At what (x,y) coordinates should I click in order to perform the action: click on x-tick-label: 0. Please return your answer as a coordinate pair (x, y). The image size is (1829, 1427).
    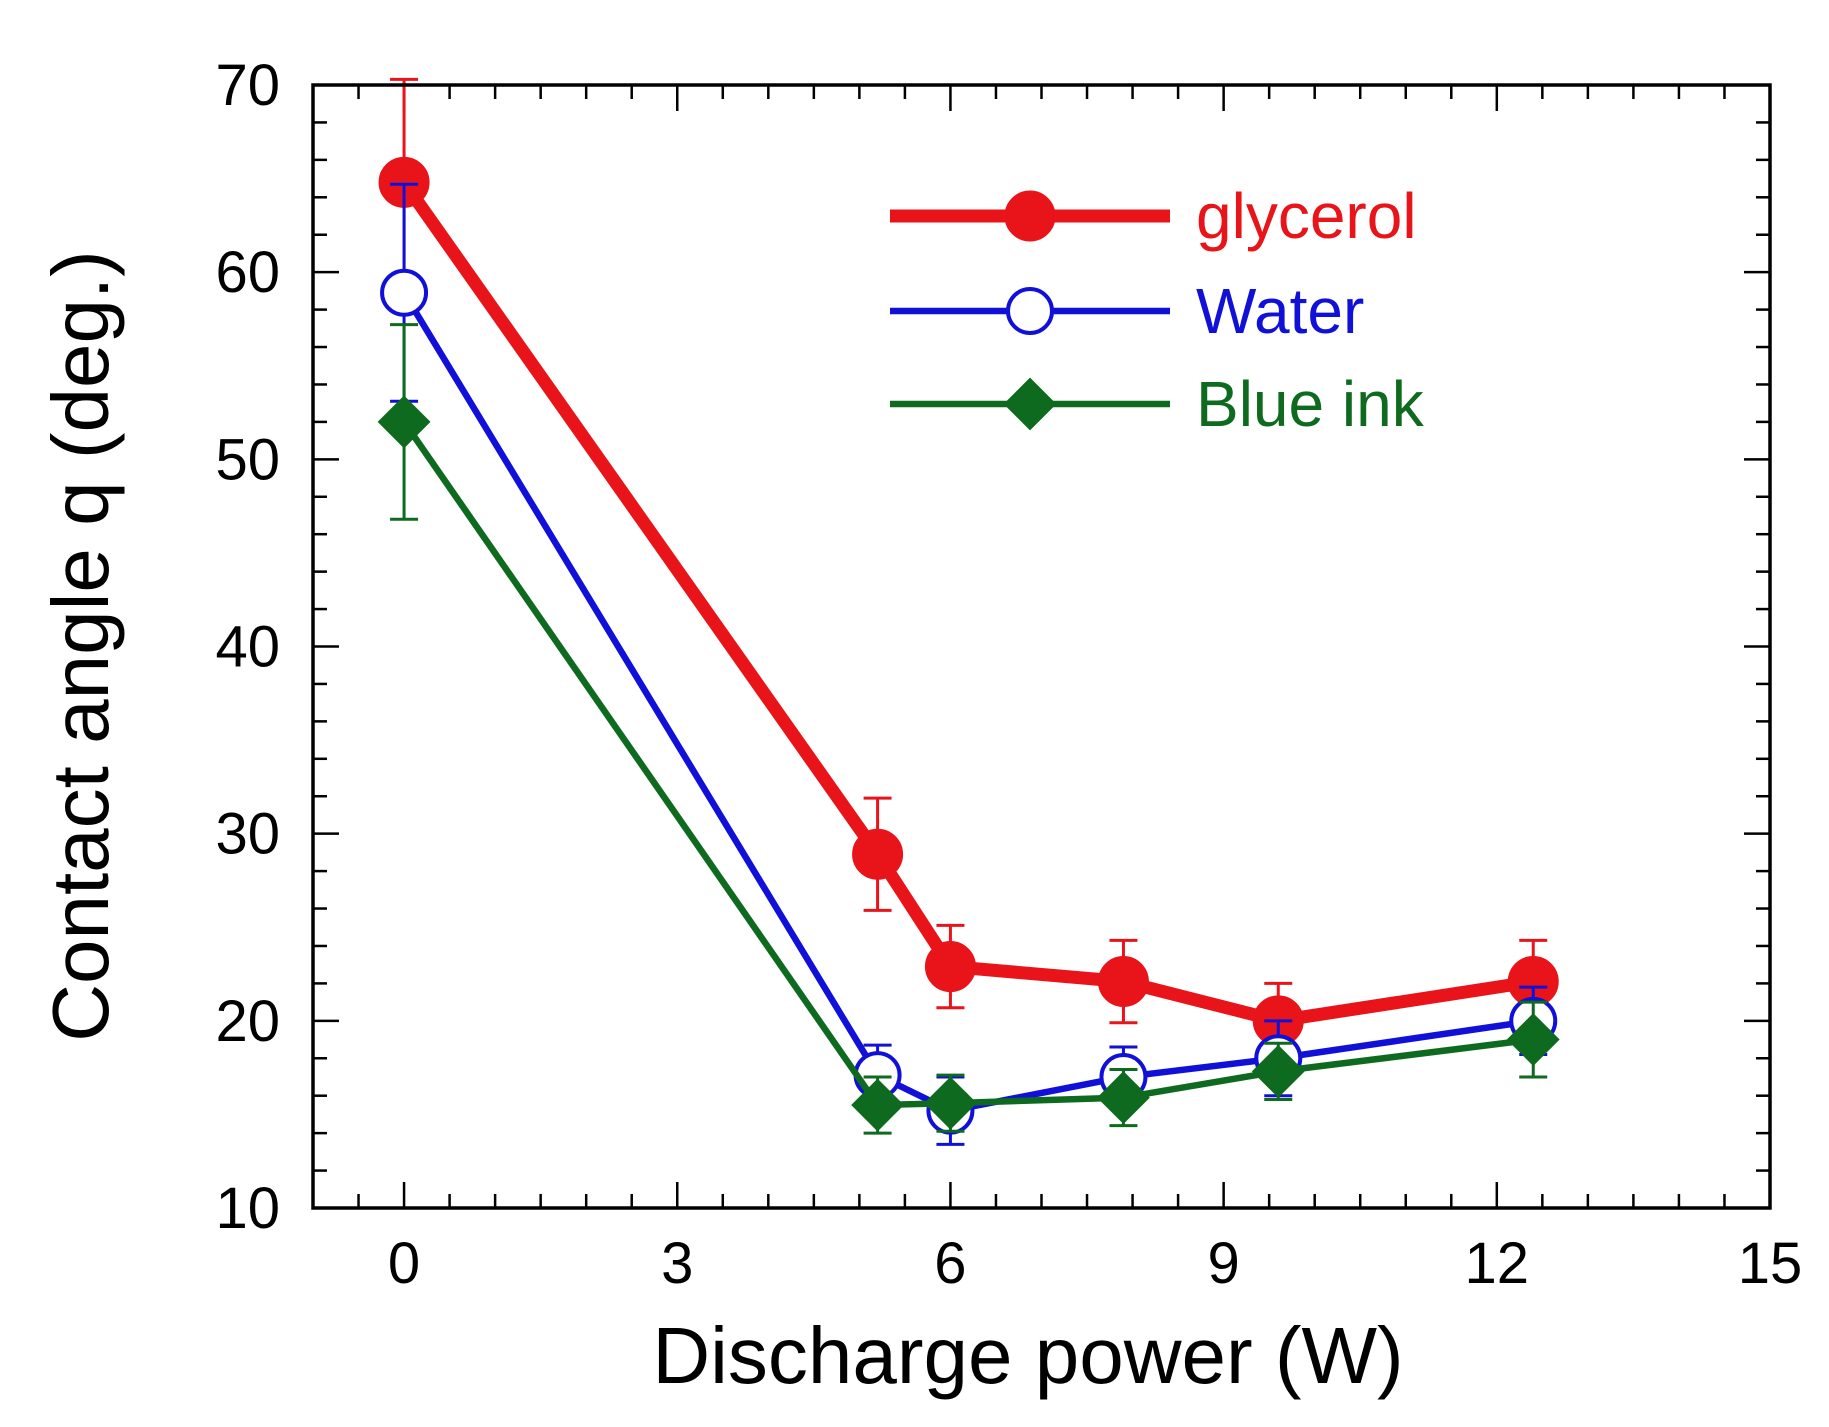
    Looking at the image, I should click on (404, 1263).